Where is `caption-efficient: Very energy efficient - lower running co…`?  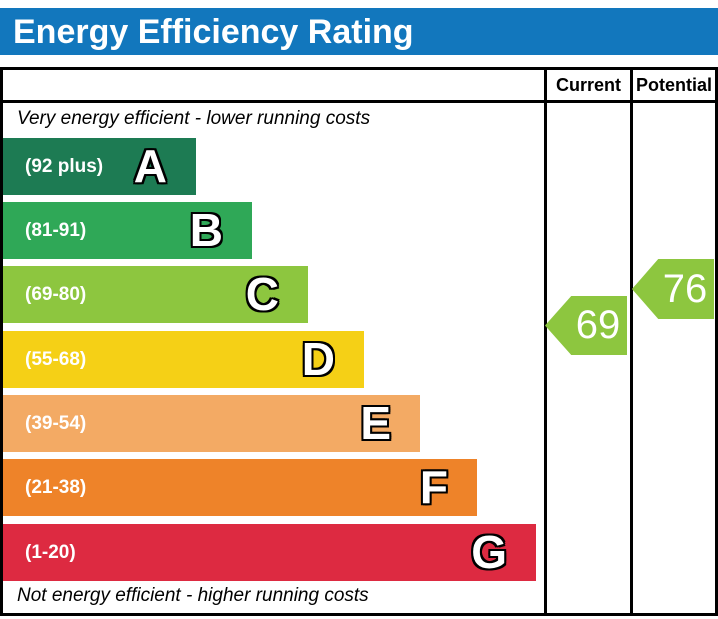 caption-efficient: Very energy efficient - lower running co… is located at coordinates (194, 118).